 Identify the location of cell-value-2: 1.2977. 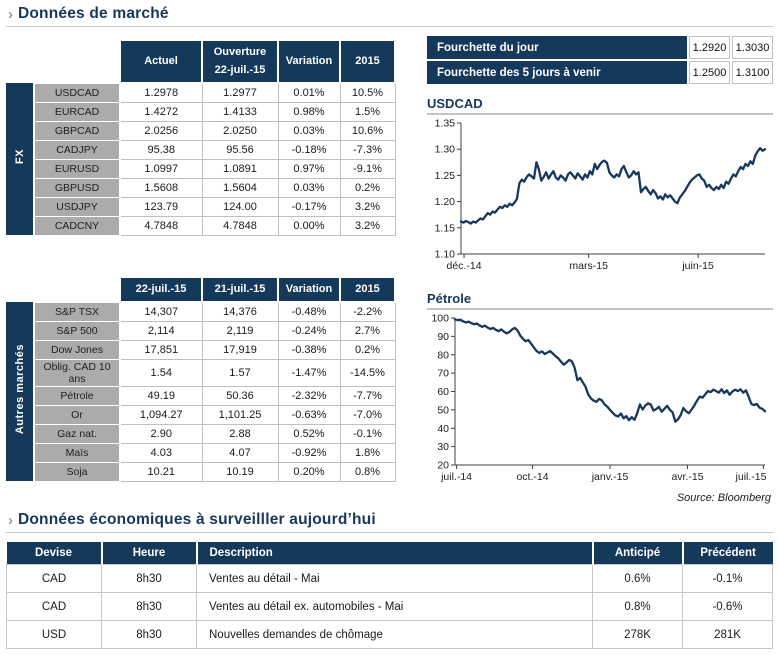
(240, 92).